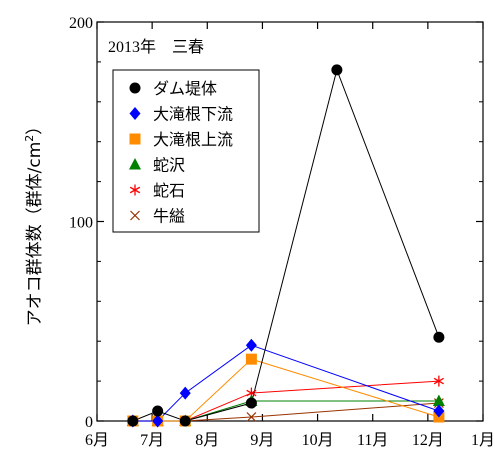 Image resolution: width=495 pixels, height=454 pixels. I want to click on series-4-point, so click(438, 381).